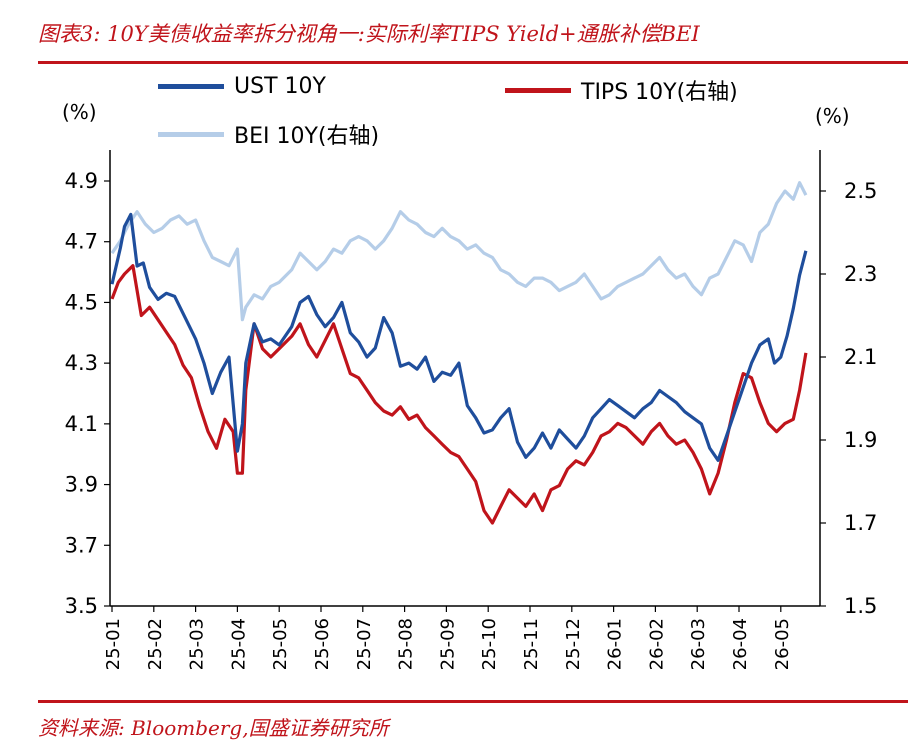 The width and height of the screenshot is (923, 754). Describe the element at coordinates (81, 242) in the screenshot. I see `left-tick-label: 4.7` at that location.